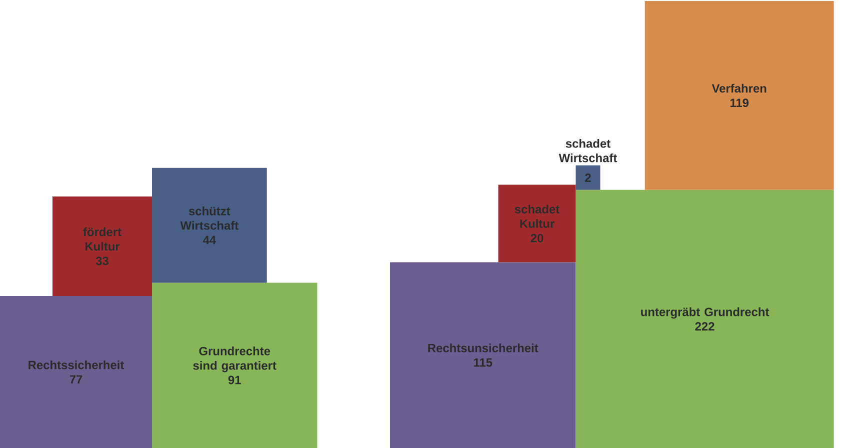 Image resolution: width=860 pixels, height=448 pixels. Describe the element at coordinates (234, 359) in the screenshot. I see `category-label: Grundrechte sind garantiert` at that location.